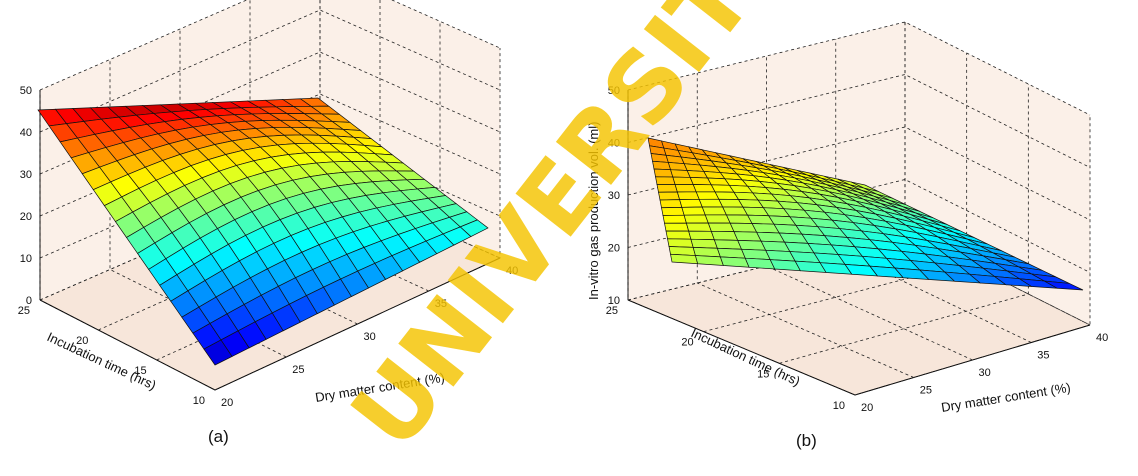  Describe the element at coordinates (29, 301) in the screenshot. I see `z-tick-label: 0` at that location.